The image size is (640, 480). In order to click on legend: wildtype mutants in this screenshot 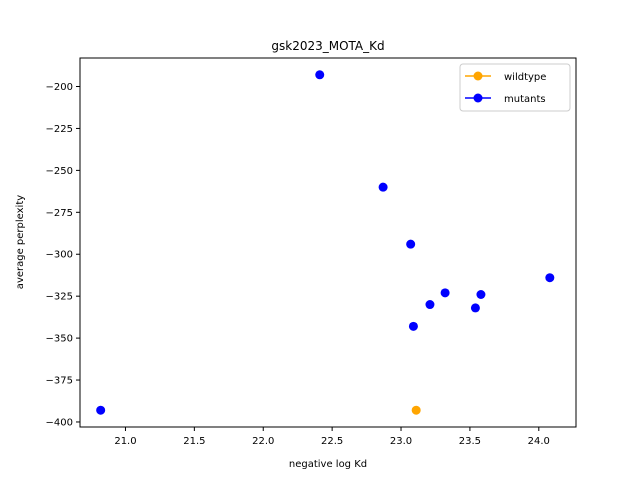, I will do `click(515, 87)`.